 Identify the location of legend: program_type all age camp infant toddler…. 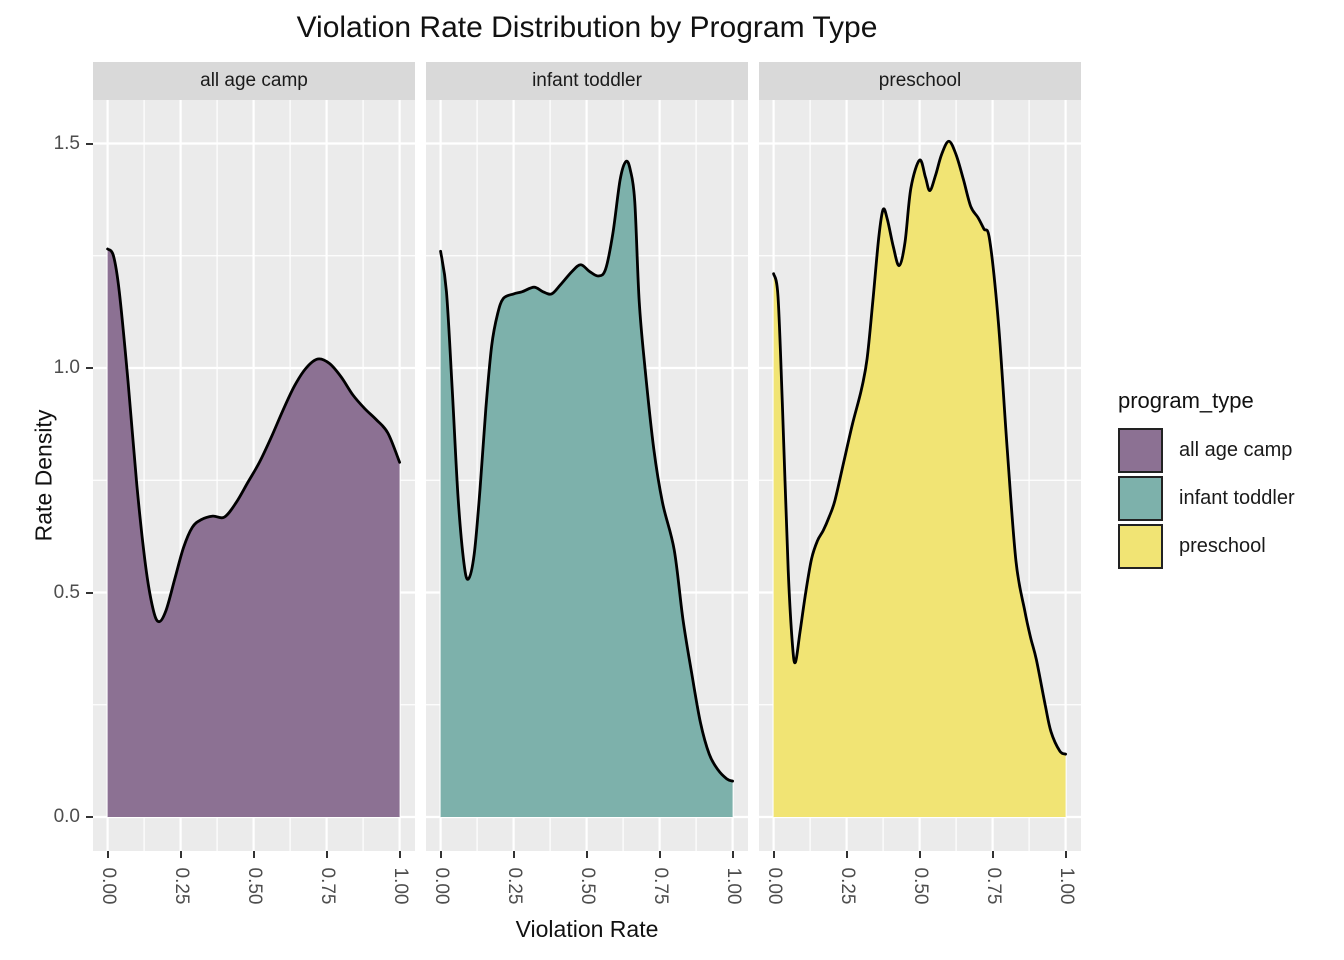
(1228, 480).